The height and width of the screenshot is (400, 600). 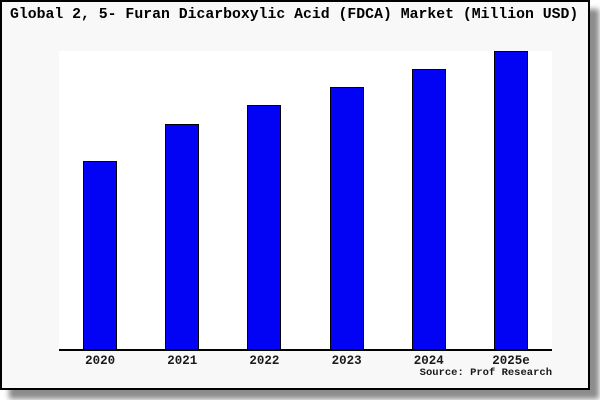 I want to click on x-axis-labels: 2020 2021 2022 2023 2024 2025e, so click(x=305, y=361).